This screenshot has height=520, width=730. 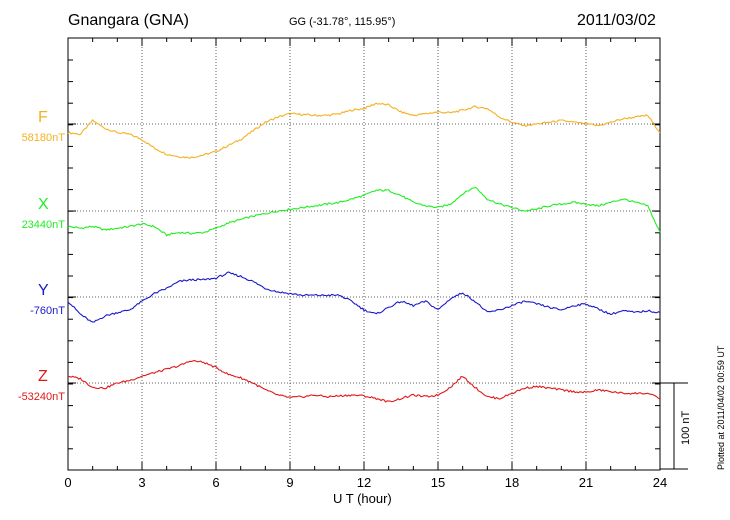 I want to click on baseline-label-x: 23440nT, so click(x=43, y=225).